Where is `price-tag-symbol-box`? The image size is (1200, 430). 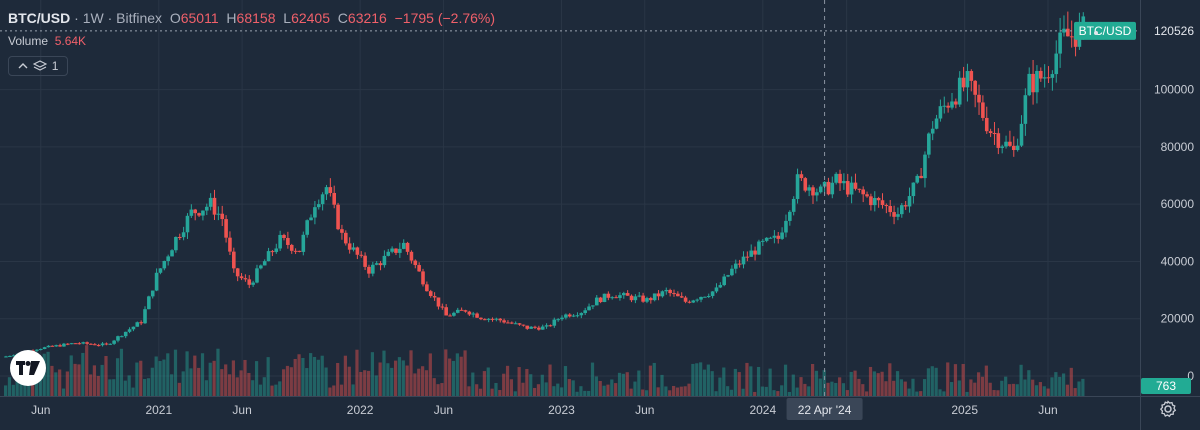
price-tag-symbol-box is located at coordinates (1105, 30).